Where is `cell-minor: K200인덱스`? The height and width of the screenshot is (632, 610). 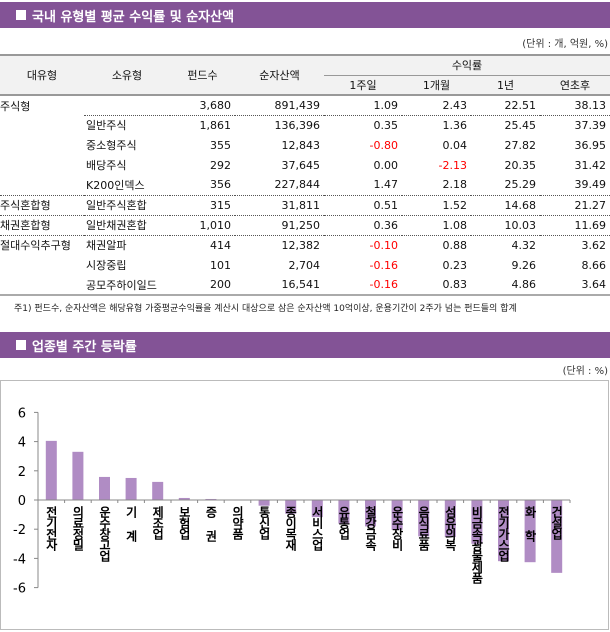
cell-minor: K200인덱스 is located at coordinates (115, 185).